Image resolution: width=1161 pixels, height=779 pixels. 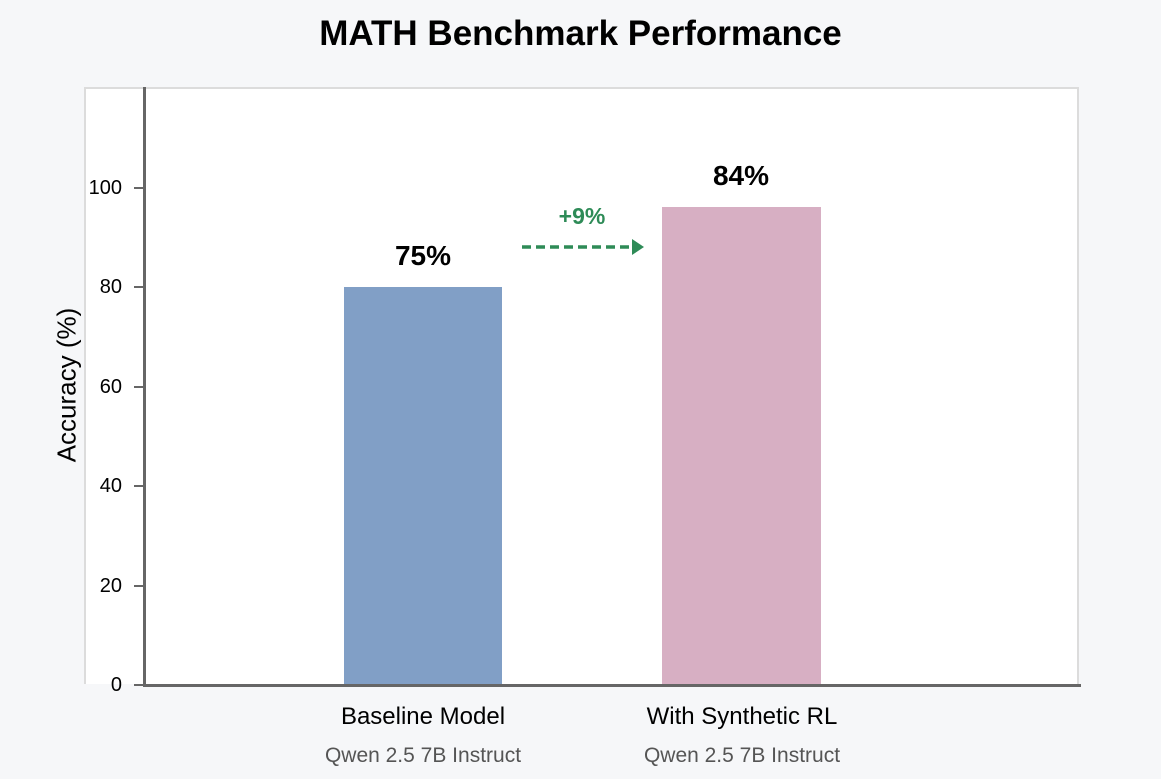 What do you see at coordinates (612, 685) in the screenshot?
I see `x-axis-line` at bounding box center [612, 685].